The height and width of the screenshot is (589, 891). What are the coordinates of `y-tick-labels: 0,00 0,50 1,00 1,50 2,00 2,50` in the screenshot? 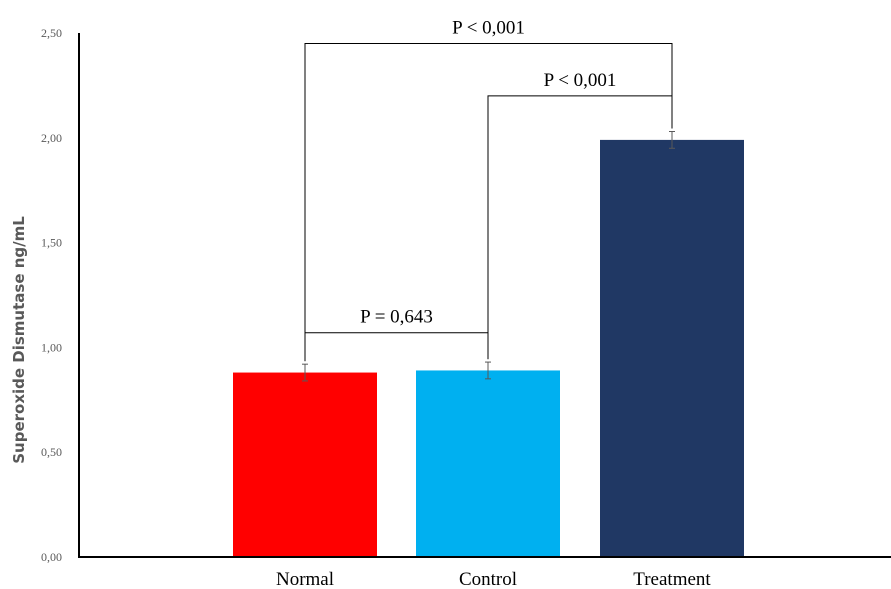 It's located at (51, 295).